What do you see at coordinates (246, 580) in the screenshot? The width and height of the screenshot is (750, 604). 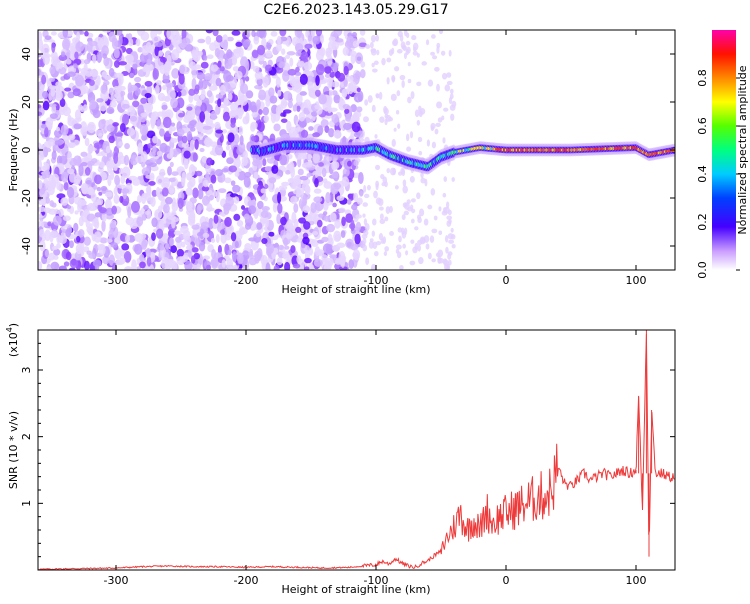 I see `x-tick-label: -200` at bounding box center [246, 580].